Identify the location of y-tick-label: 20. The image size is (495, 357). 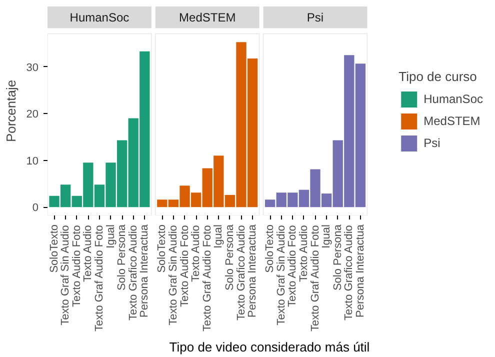
(32, 114).